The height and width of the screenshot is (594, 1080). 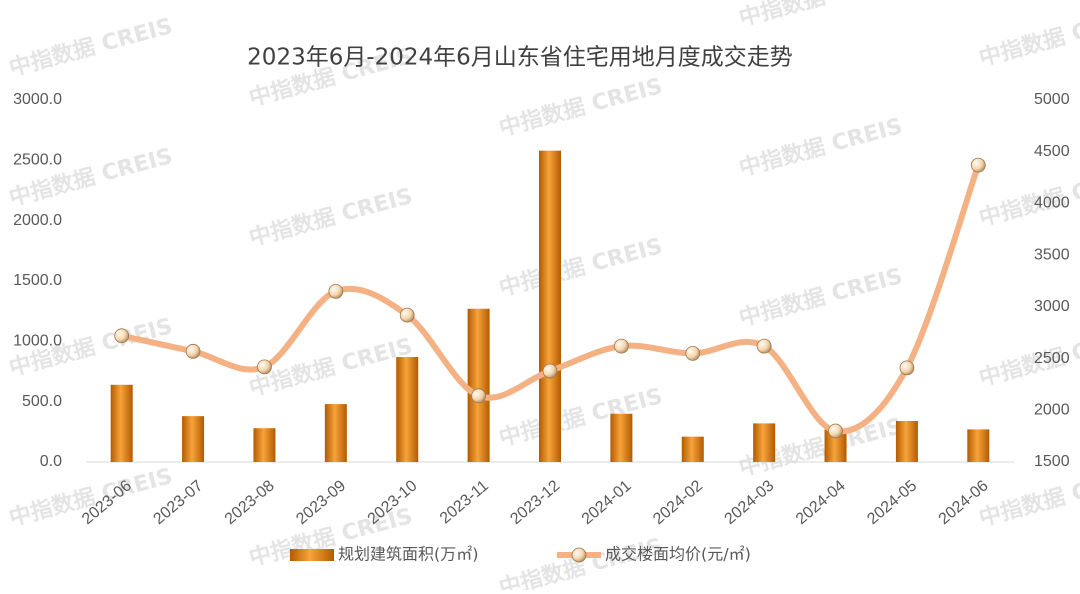 I want to click on x-tick-label: 2023-12, so click(x=535, y=502).